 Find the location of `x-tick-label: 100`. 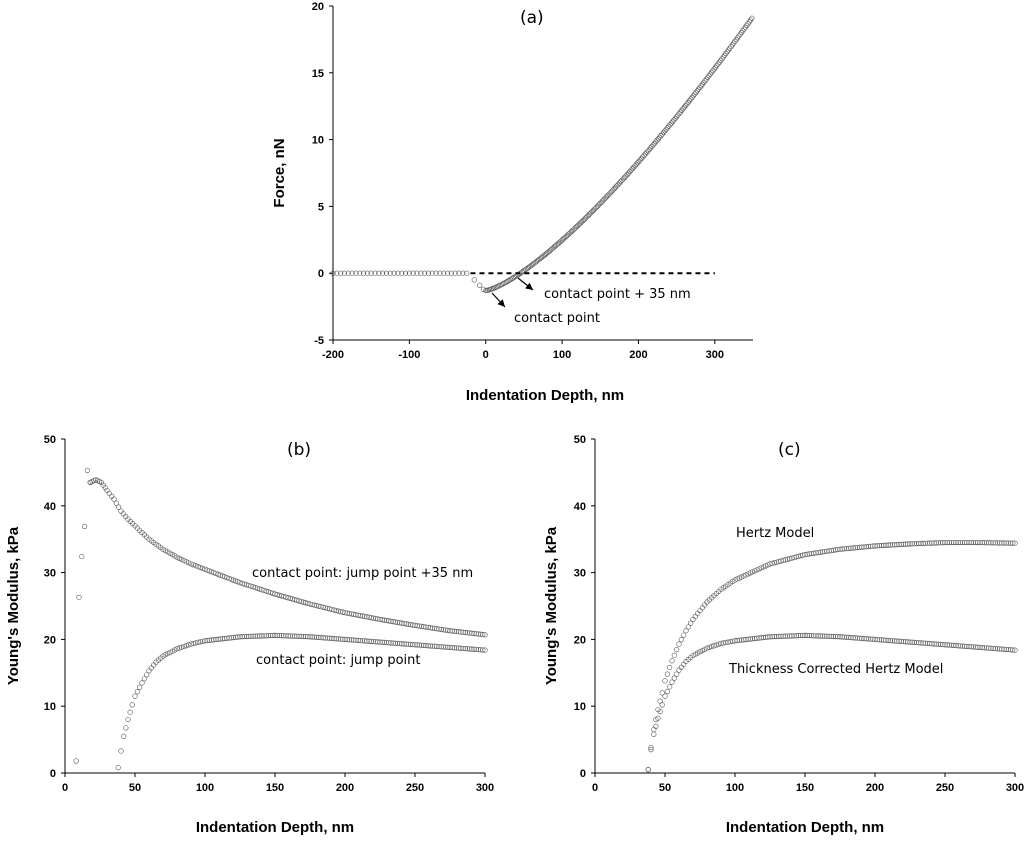

x-tick-label: 100 is located at coordinates (735, 788).